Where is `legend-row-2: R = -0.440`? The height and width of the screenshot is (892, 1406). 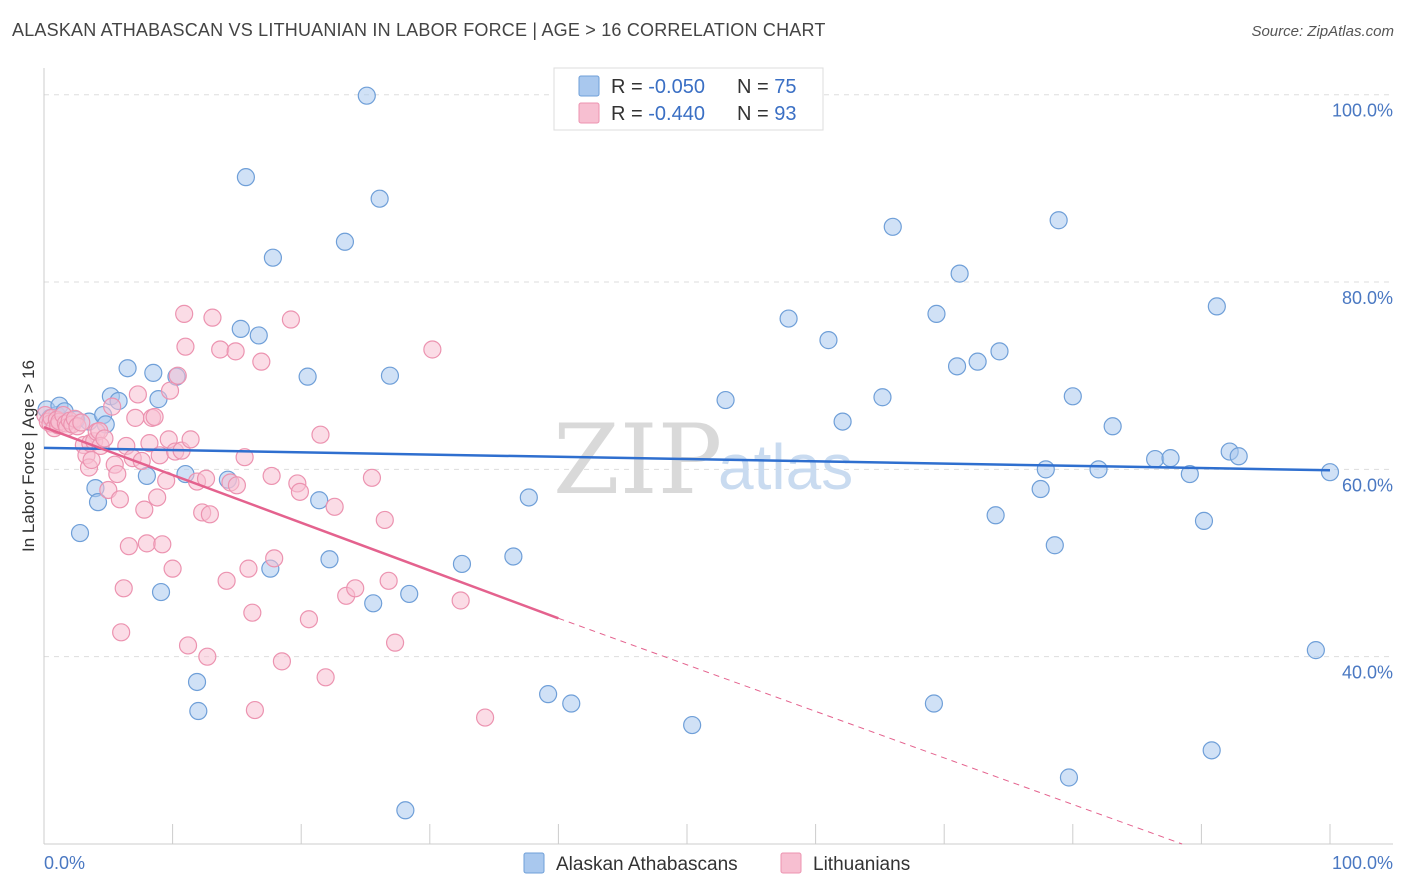
legend-row-2: R = -0.440 is located at coordinates (658, 114).